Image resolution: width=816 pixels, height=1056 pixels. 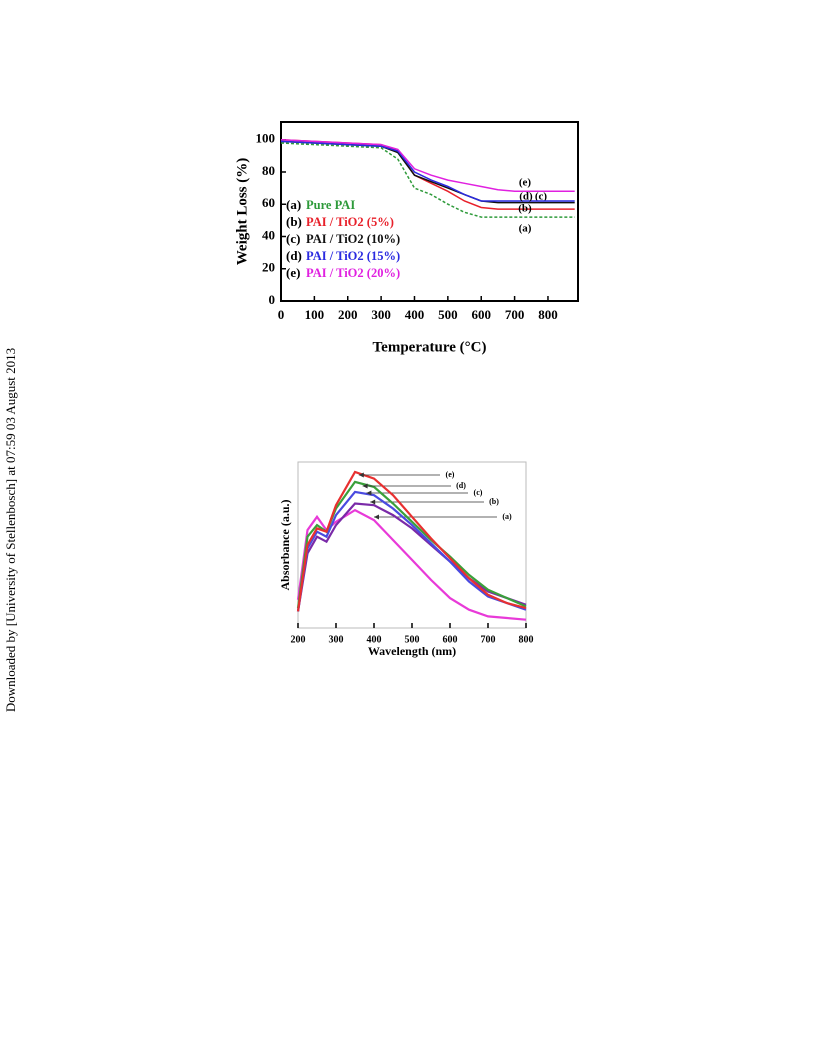 I want to click on y-tick-label: 100, so click(x=266, y=138).